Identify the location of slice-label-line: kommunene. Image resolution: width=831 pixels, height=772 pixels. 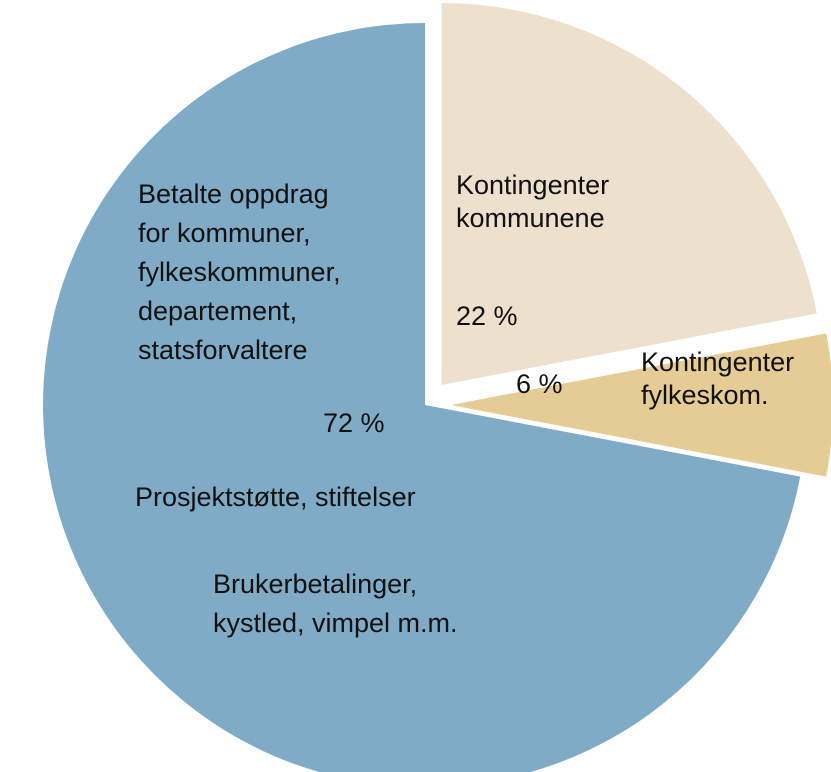
(530, 218).